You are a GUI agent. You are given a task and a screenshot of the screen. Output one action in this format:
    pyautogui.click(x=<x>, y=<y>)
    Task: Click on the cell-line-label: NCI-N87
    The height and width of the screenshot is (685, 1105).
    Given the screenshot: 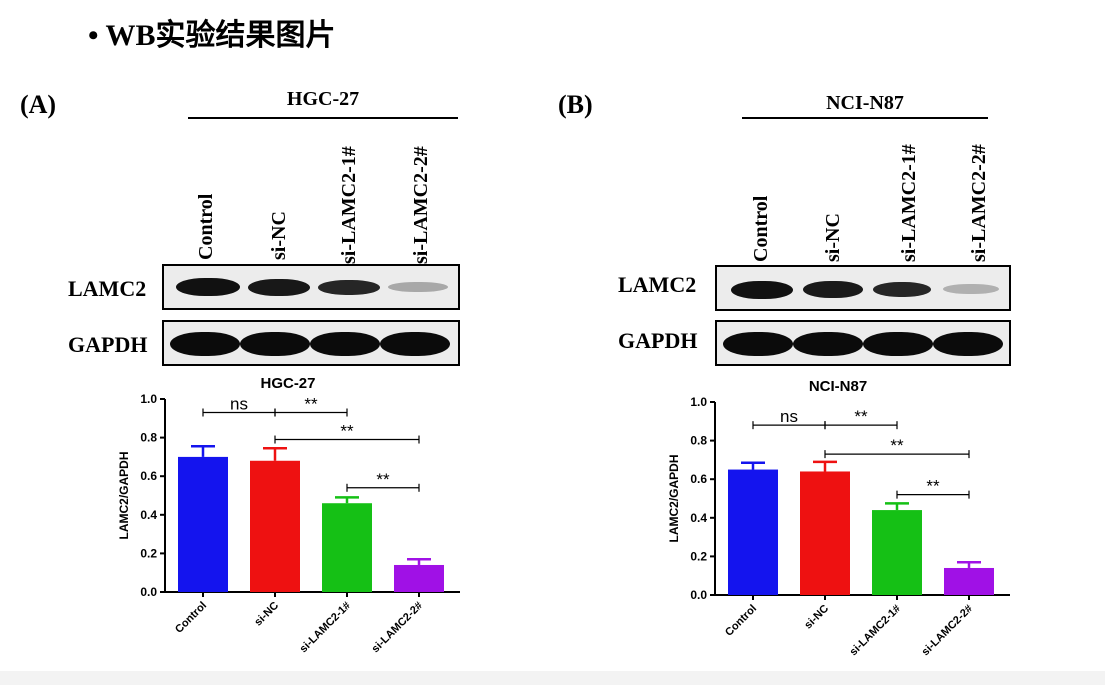 What is the action you would take?
    pyautogui.click(x=865, y=103)
    